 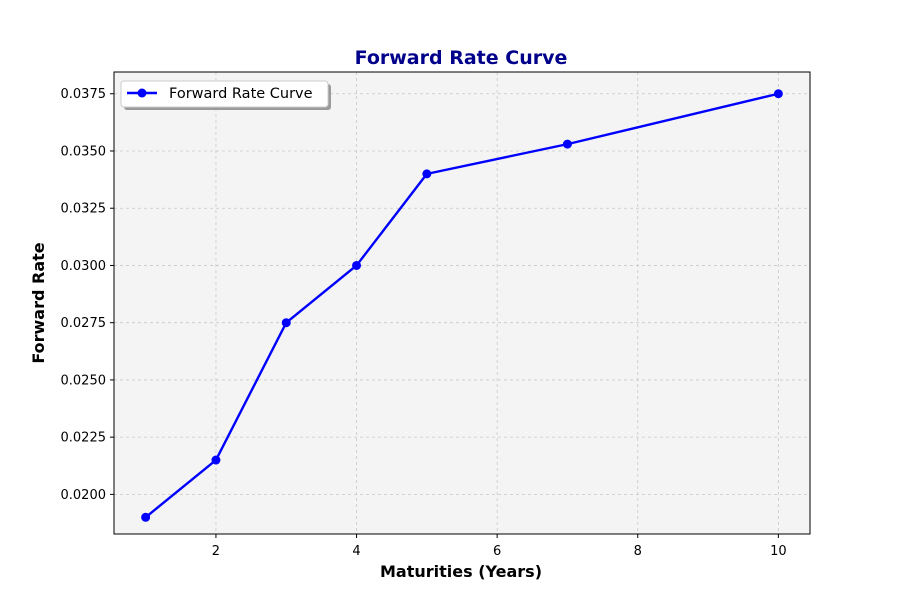 I want to click on x-tick-label: 8, so click(x=638, y=551).